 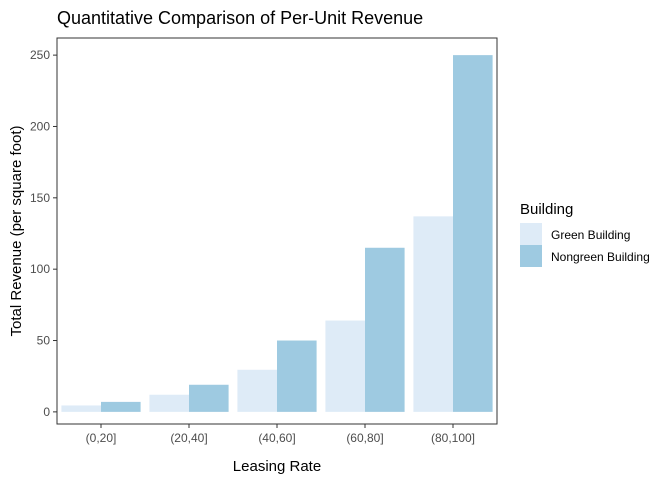 I want to click on x-axis: (0,20] (20,40] (40,60] (60,80] (80,100], so click(x=280, y=434).